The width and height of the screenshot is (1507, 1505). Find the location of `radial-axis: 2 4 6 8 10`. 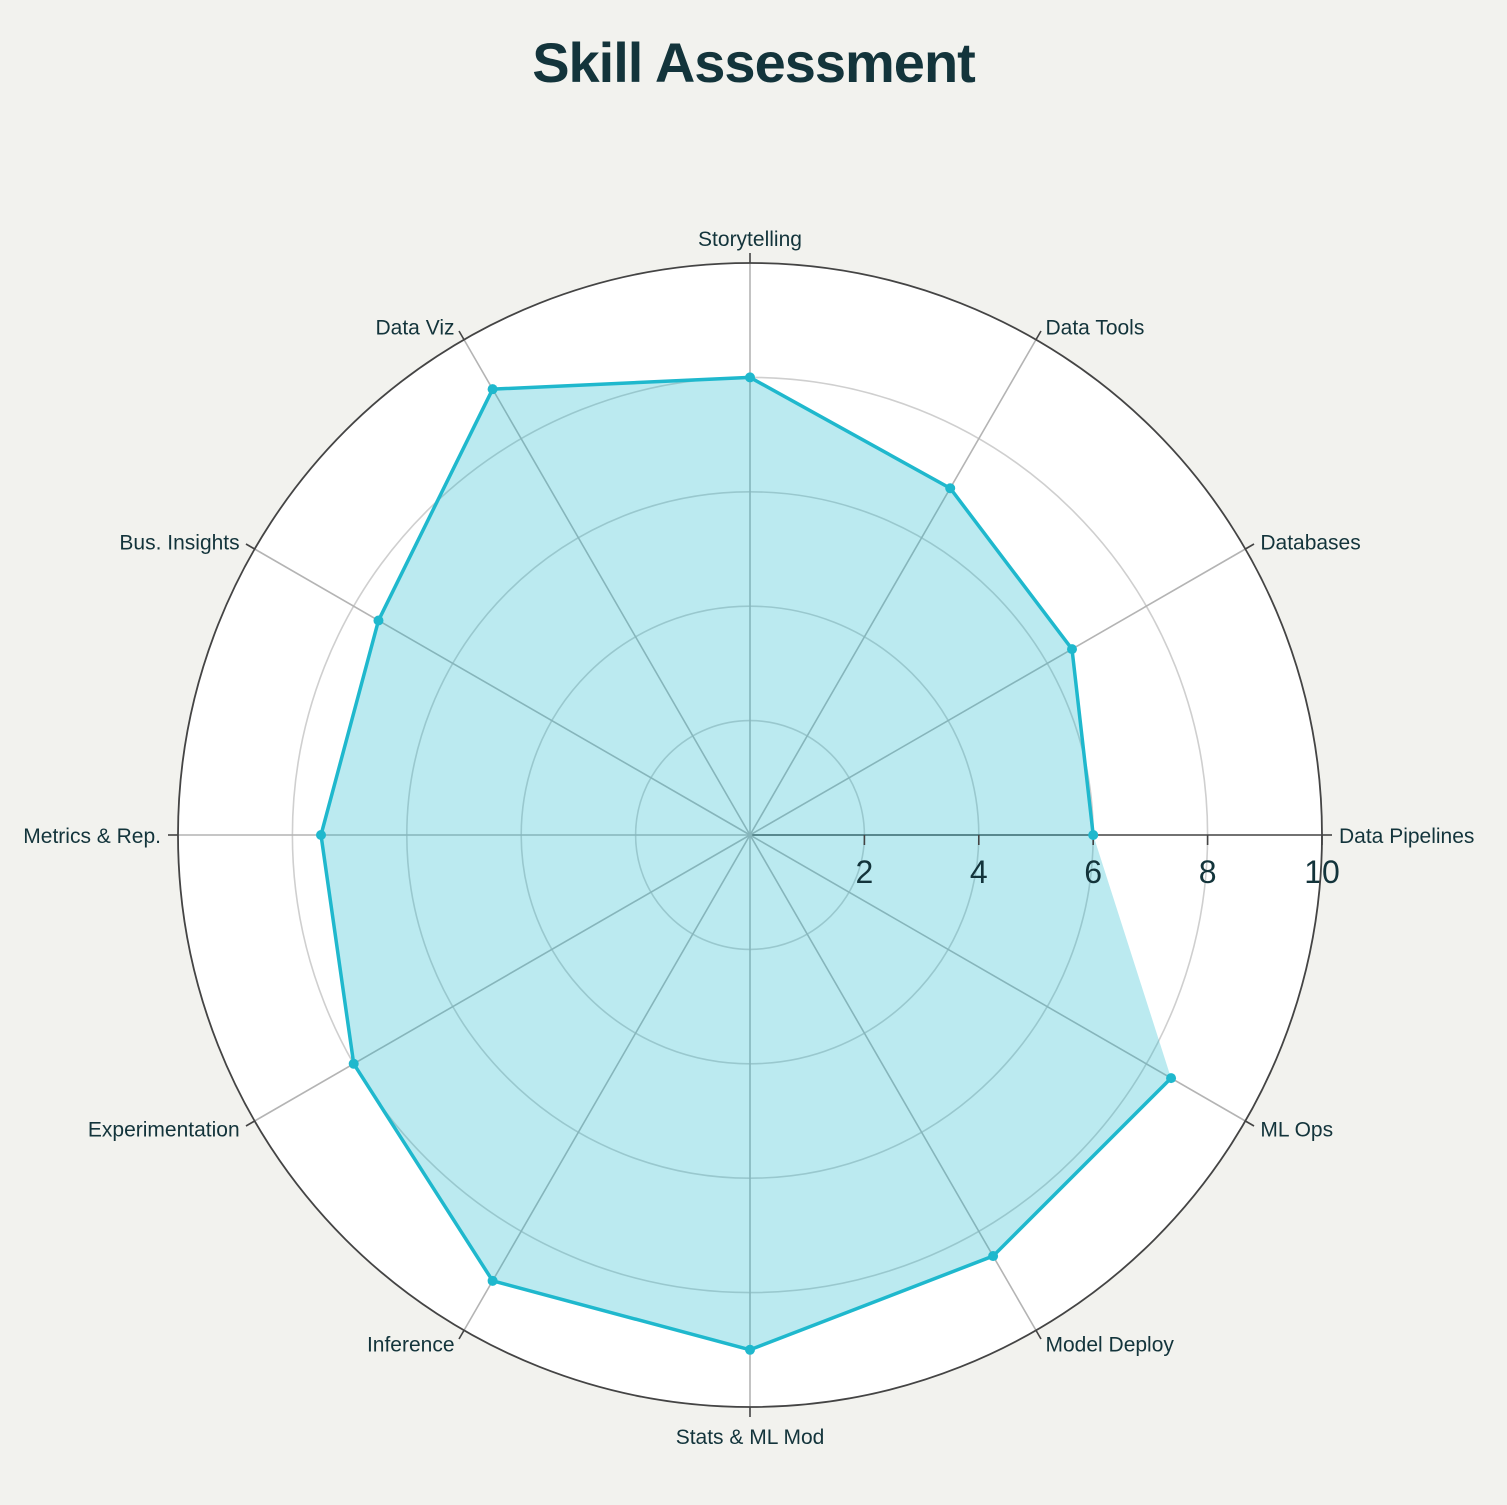

radial-axis: 2 4 6 8 10 is located at coordinates (1098, 862).